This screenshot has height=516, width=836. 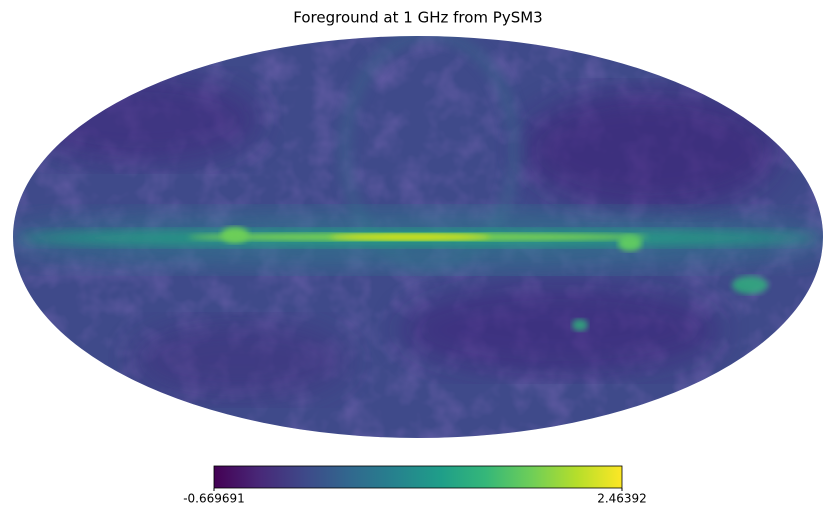 I want to click on colorbar, so click(x=418, y=477).